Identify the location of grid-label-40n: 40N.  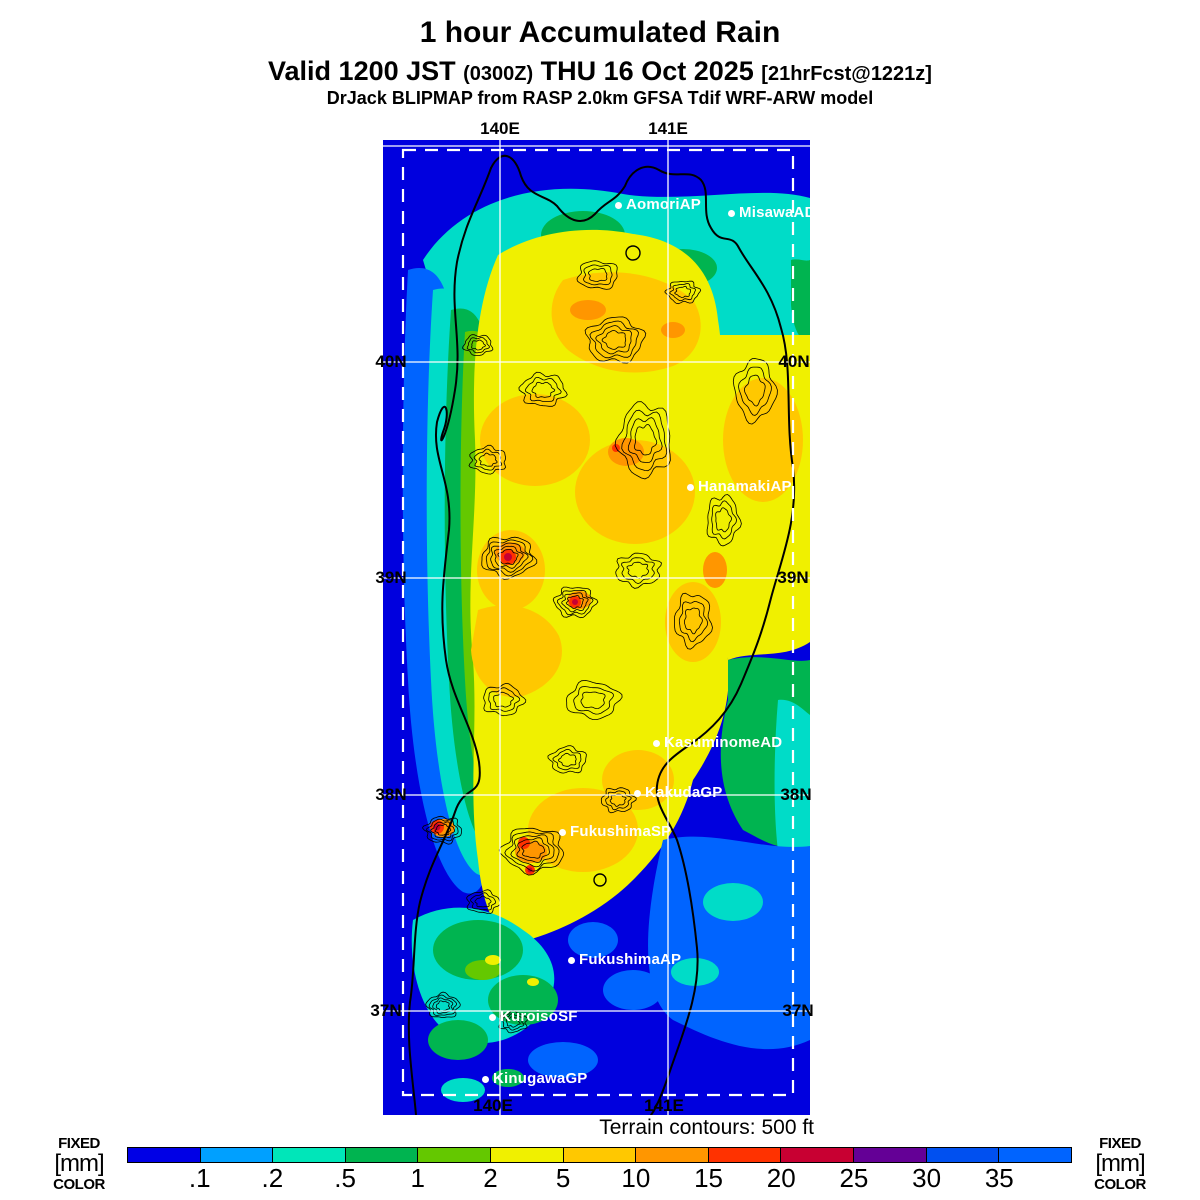
(391, 361).